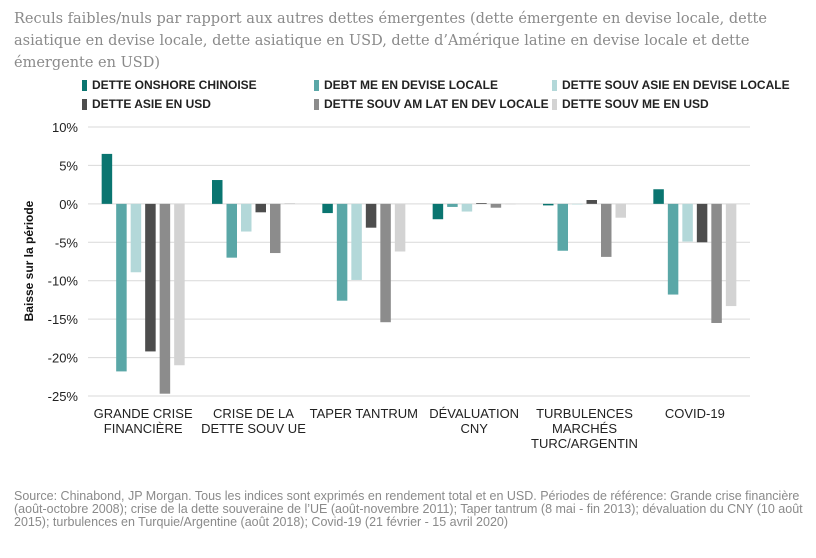 Image resolution: width=816 pixels, height=558 pixels. Describe the element at coordinates (474, 428) in the screenshot. I see `x-tick-label: CNY` at that location.